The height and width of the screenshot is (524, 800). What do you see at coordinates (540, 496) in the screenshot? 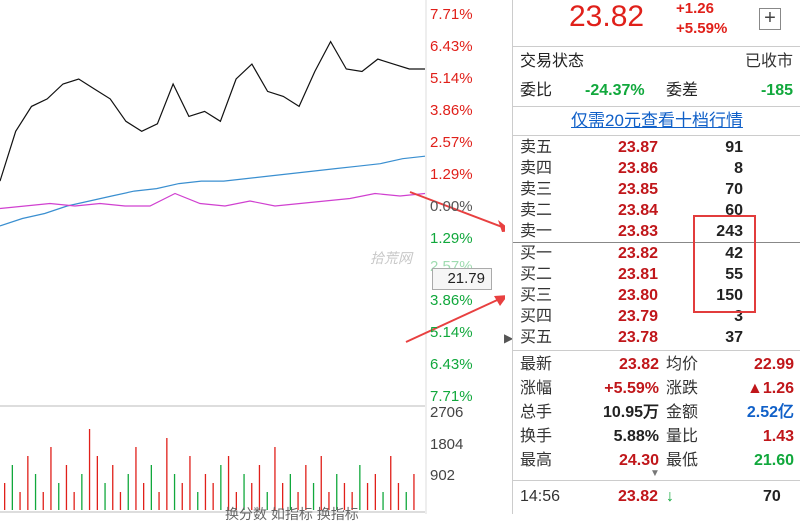
I see `tick-time: 14:56` at bounding box center [540, 496].